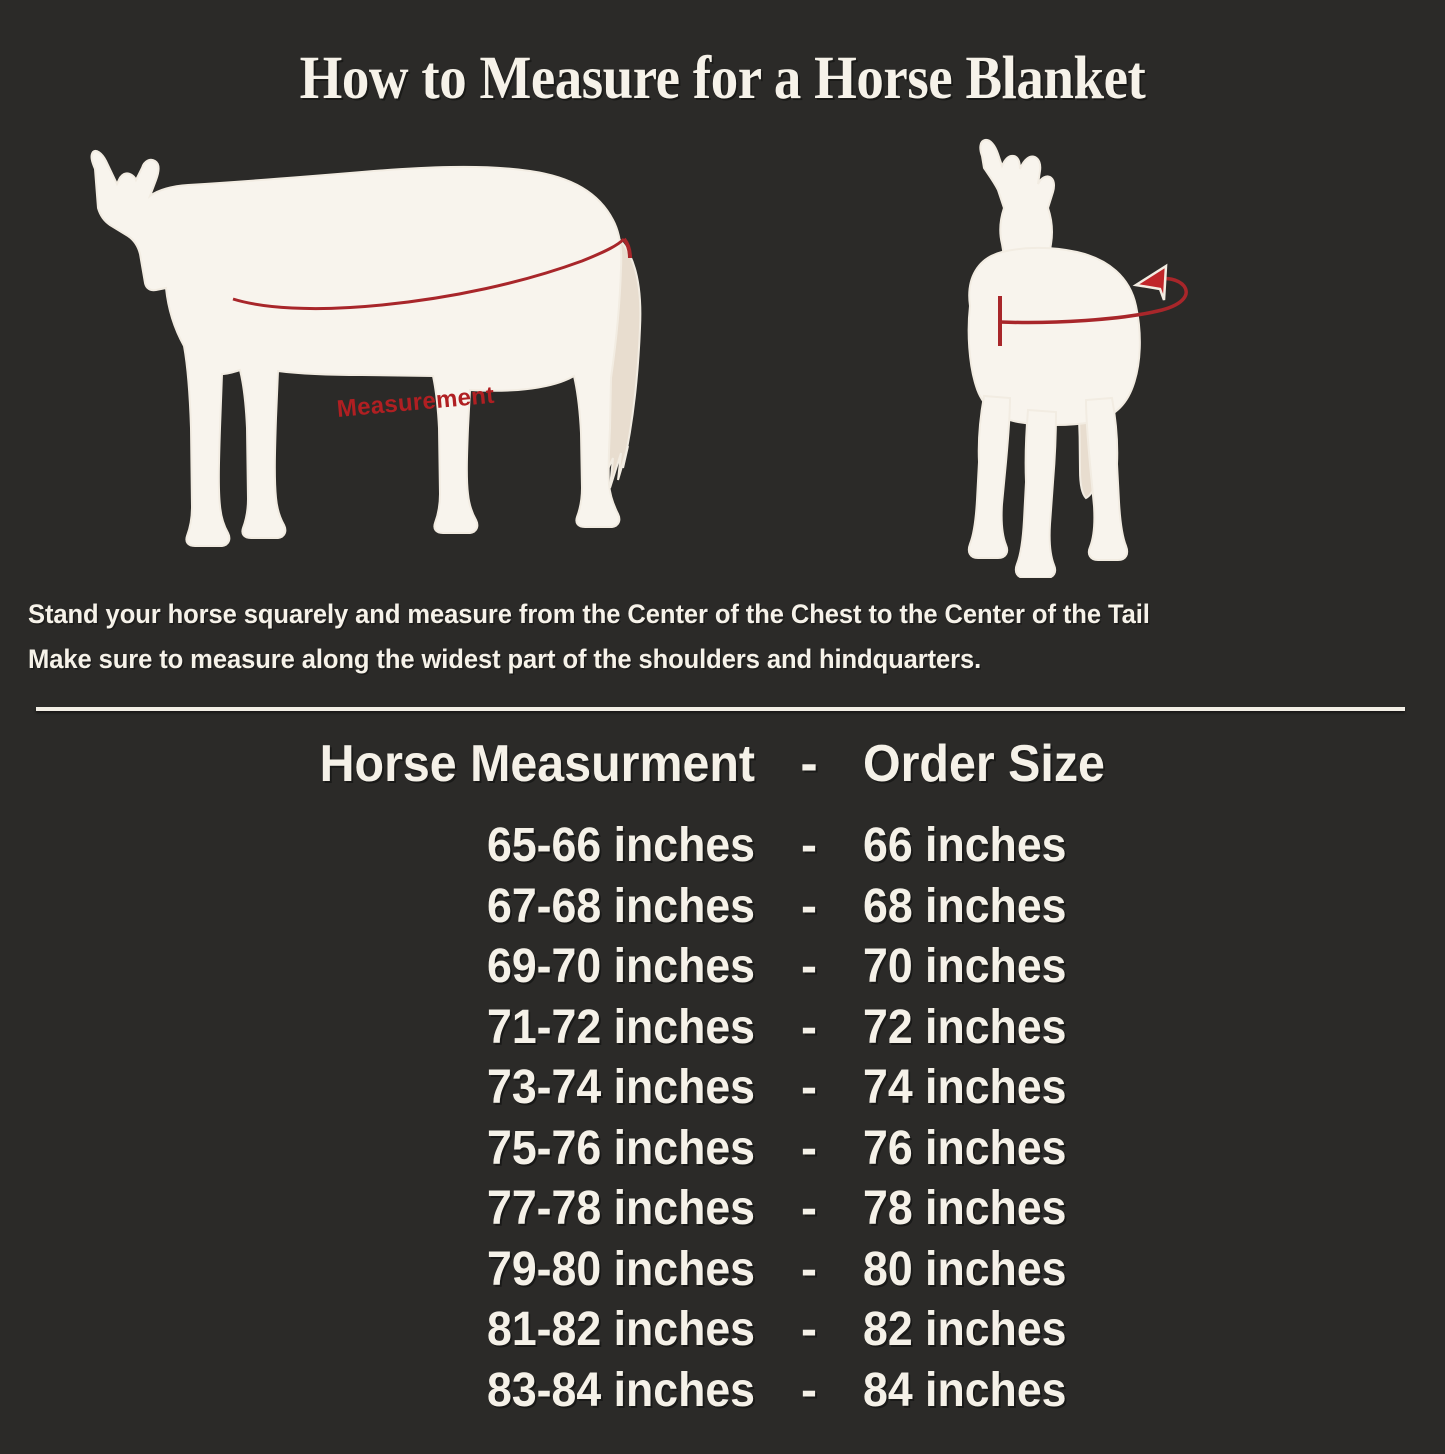 The height and width of the screenshot is (1454, 1445). I want to click on table-header-row: Horse Measurment - Order Size, so click(722, 776).